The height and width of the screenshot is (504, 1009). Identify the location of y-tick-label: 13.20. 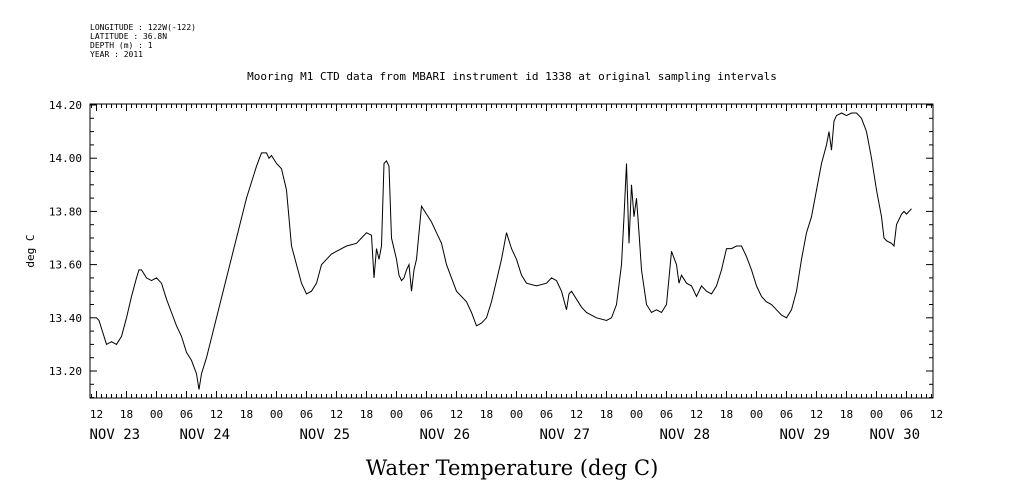
(65, 371).